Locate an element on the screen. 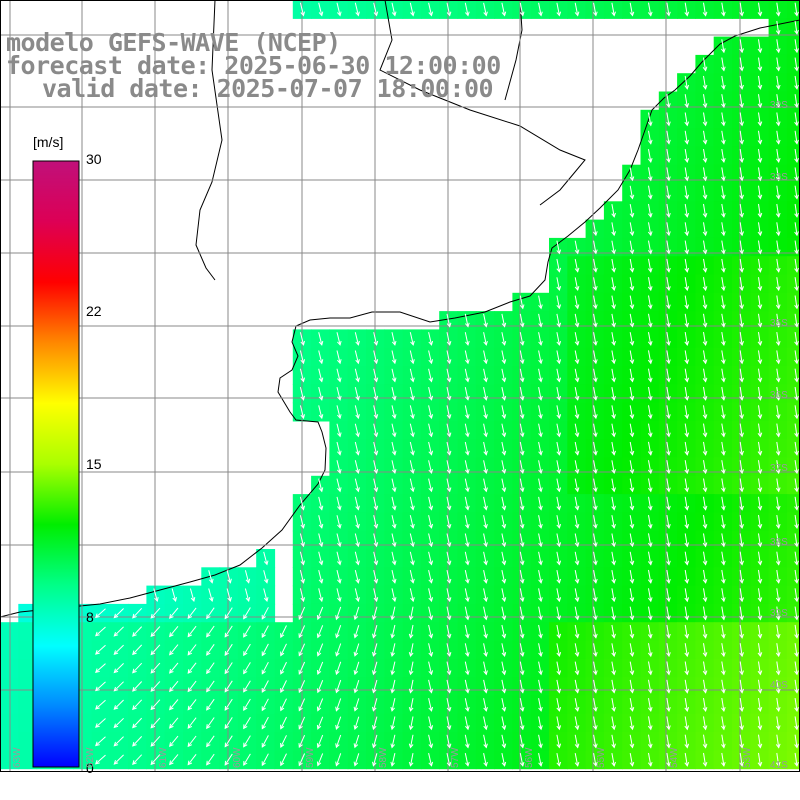  longitude-label: 60W is located at coordinates (237, 757).